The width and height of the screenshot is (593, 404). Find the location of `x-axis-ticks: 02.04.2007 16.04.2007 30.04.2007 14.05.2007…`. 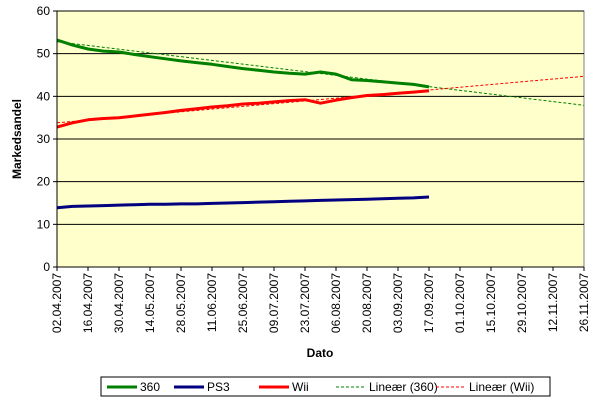

x-axis-ticks: 02.04.2007 16.04.2007 30.04.2007 14.05.2007… is located at coordinates (320, 300).